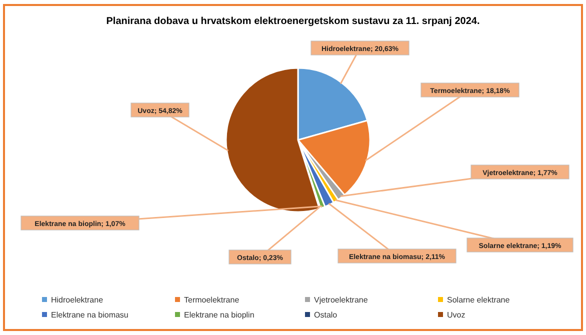 Image resolution: width=586 pixels, height=335 pixels. I want to click on legend-label: Elektrane na biomasu, so click(89, 315).